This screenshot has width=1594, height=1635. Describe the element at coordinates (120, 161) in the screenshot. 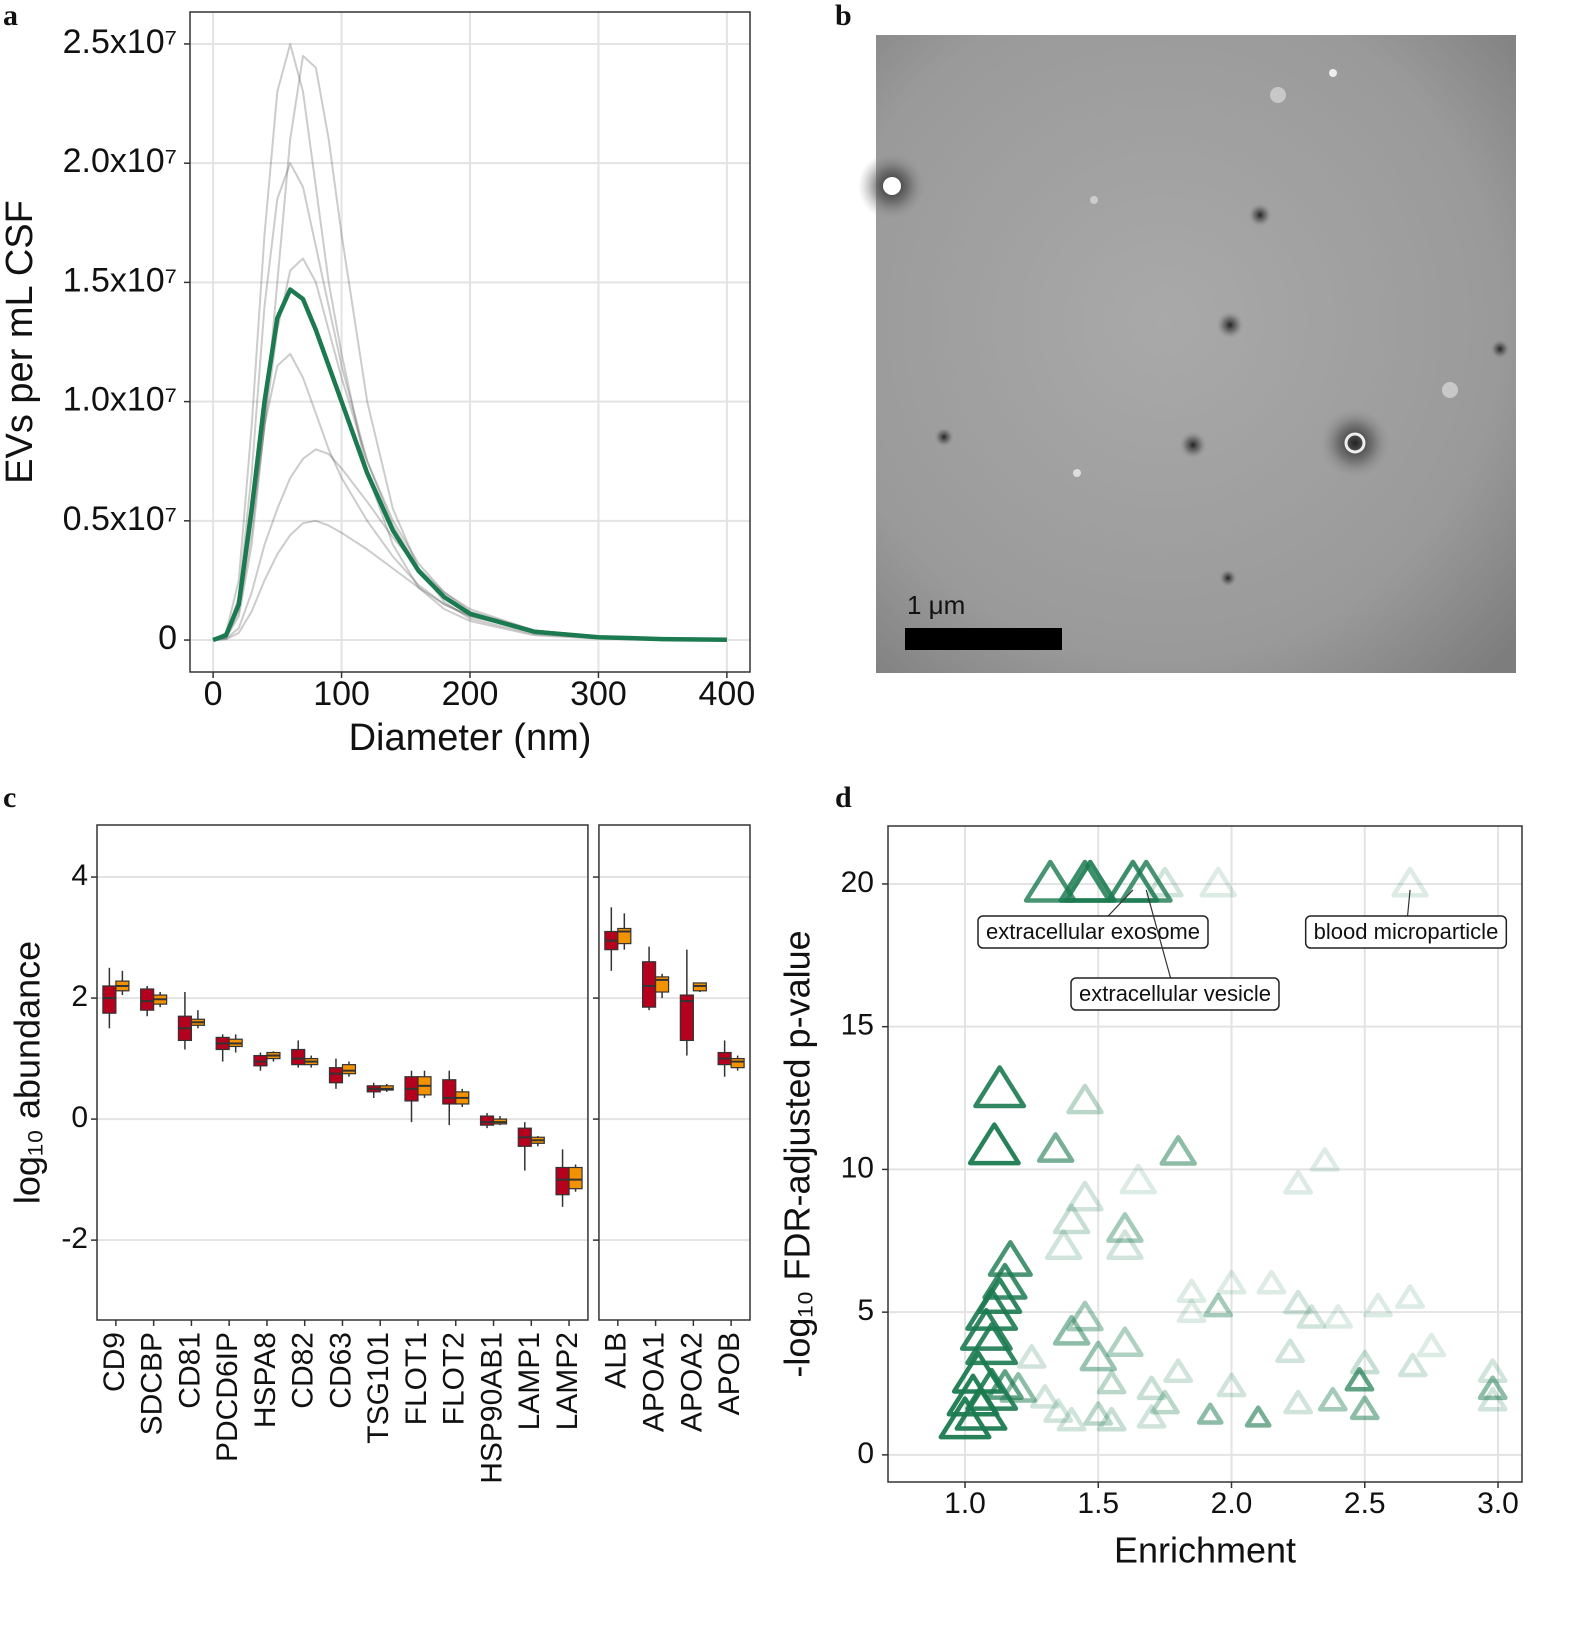

I see `y-tick-label: 2.0x10⁷` at that location.